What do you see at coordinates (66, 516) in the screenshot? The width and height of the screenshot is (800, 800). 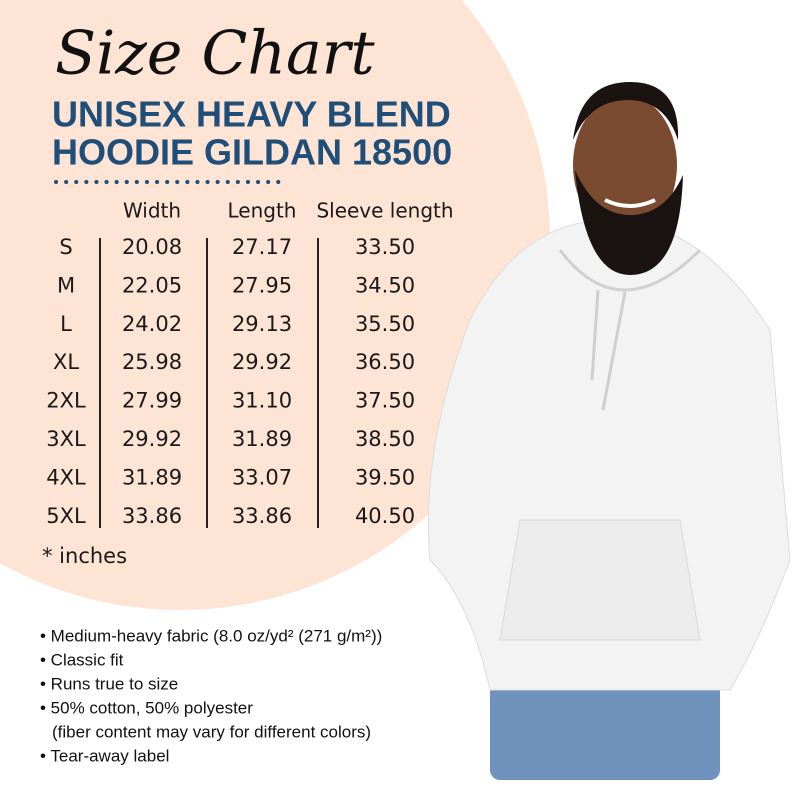 I see `size-label: 5XL` at bounding box center [66, 516].